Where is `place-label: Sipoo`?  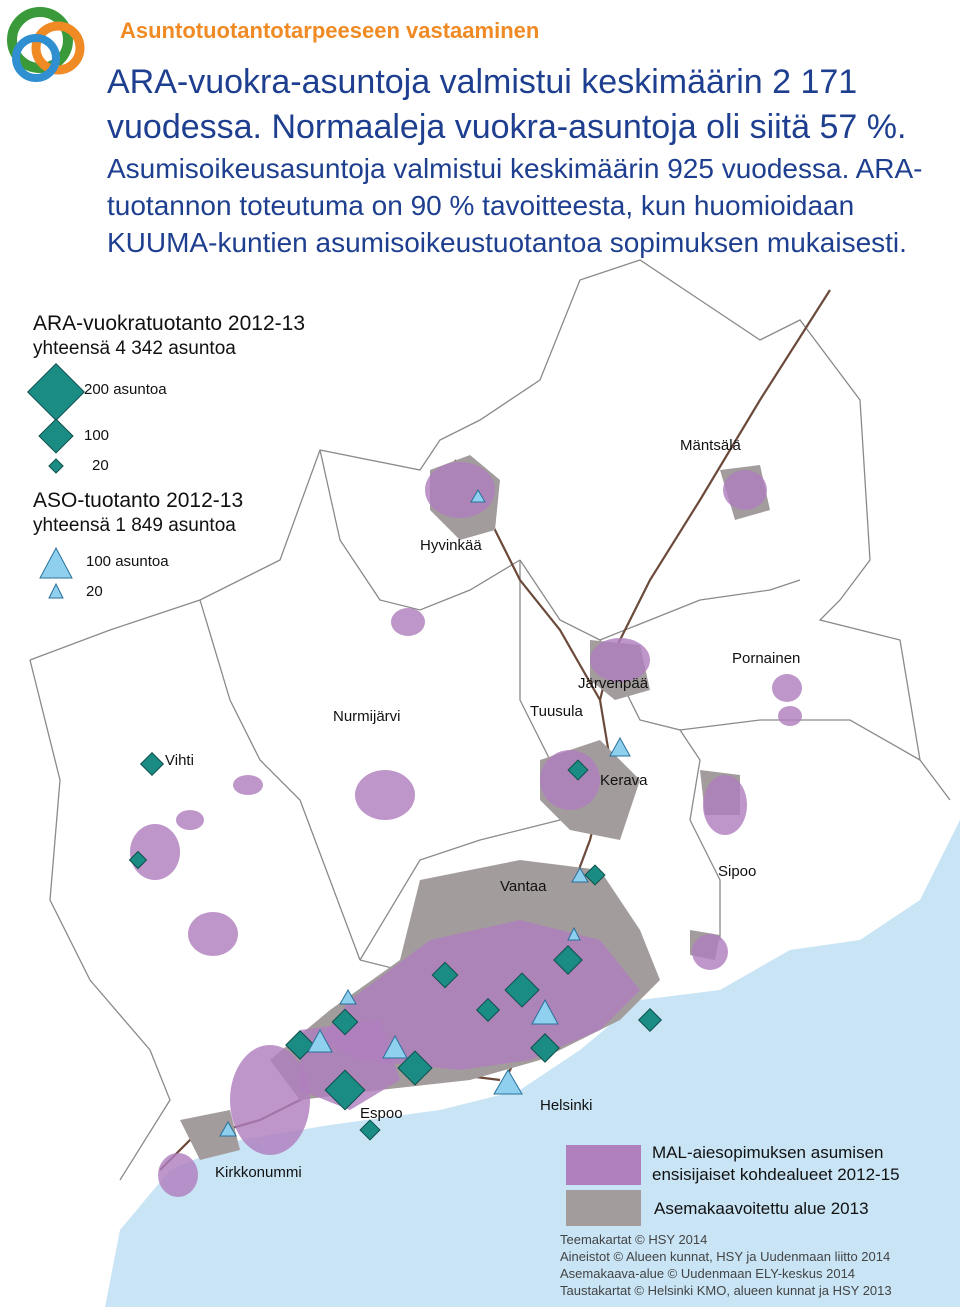 place-label: Sipoo is located at coordinates (737, 871).